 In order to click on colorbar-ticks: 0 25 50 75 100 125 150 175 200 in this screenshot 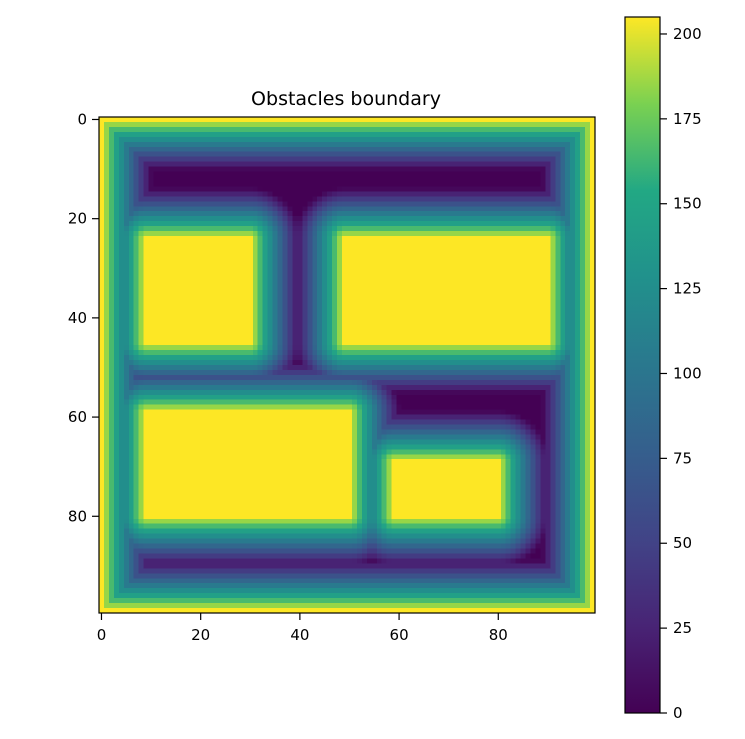, I will do `click(681, 373)`.